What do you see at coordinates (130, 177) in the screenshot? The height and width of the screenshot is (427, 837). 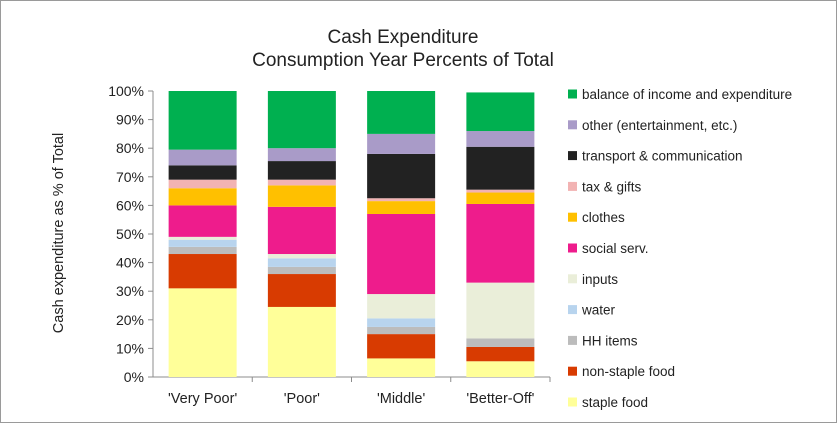 I see `y-tick-label: 70%` at bounding box center [130, 177].